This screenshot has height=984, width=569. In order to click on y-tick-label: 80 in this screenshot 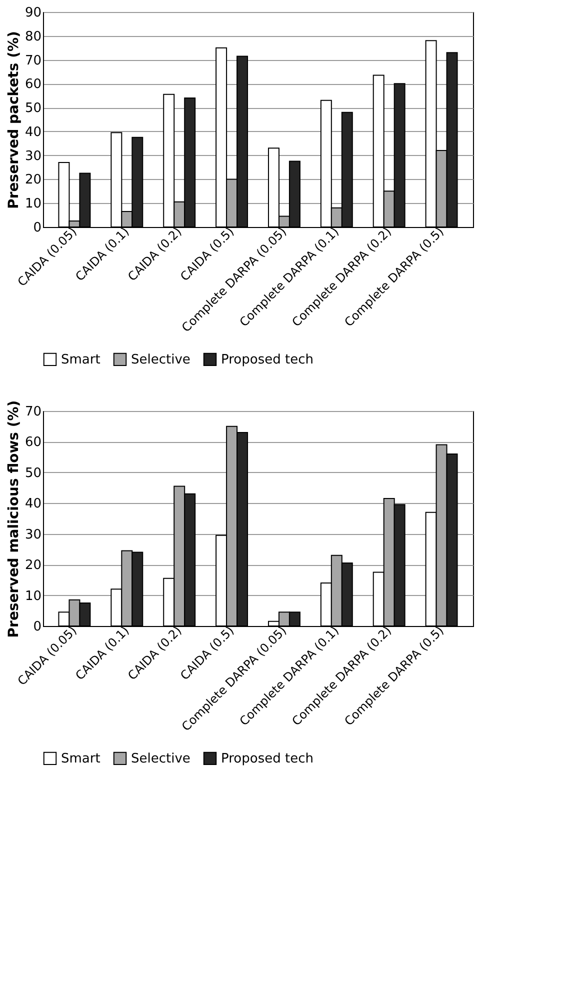, I will do `click(33, 36)`.